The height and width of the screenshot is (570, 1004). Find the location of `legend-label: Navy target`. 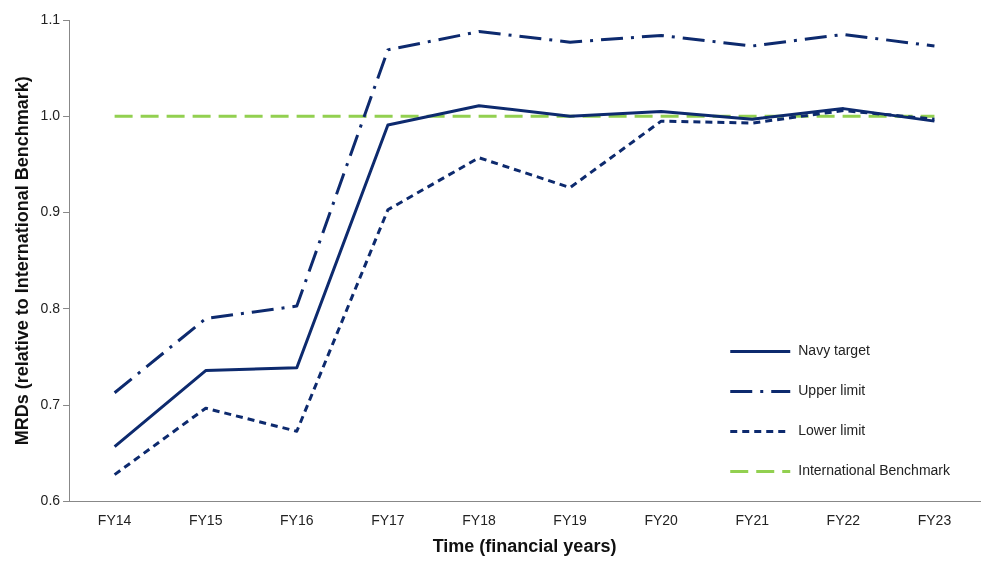

legend-label: Navy target is located at coordinates (834, 350).